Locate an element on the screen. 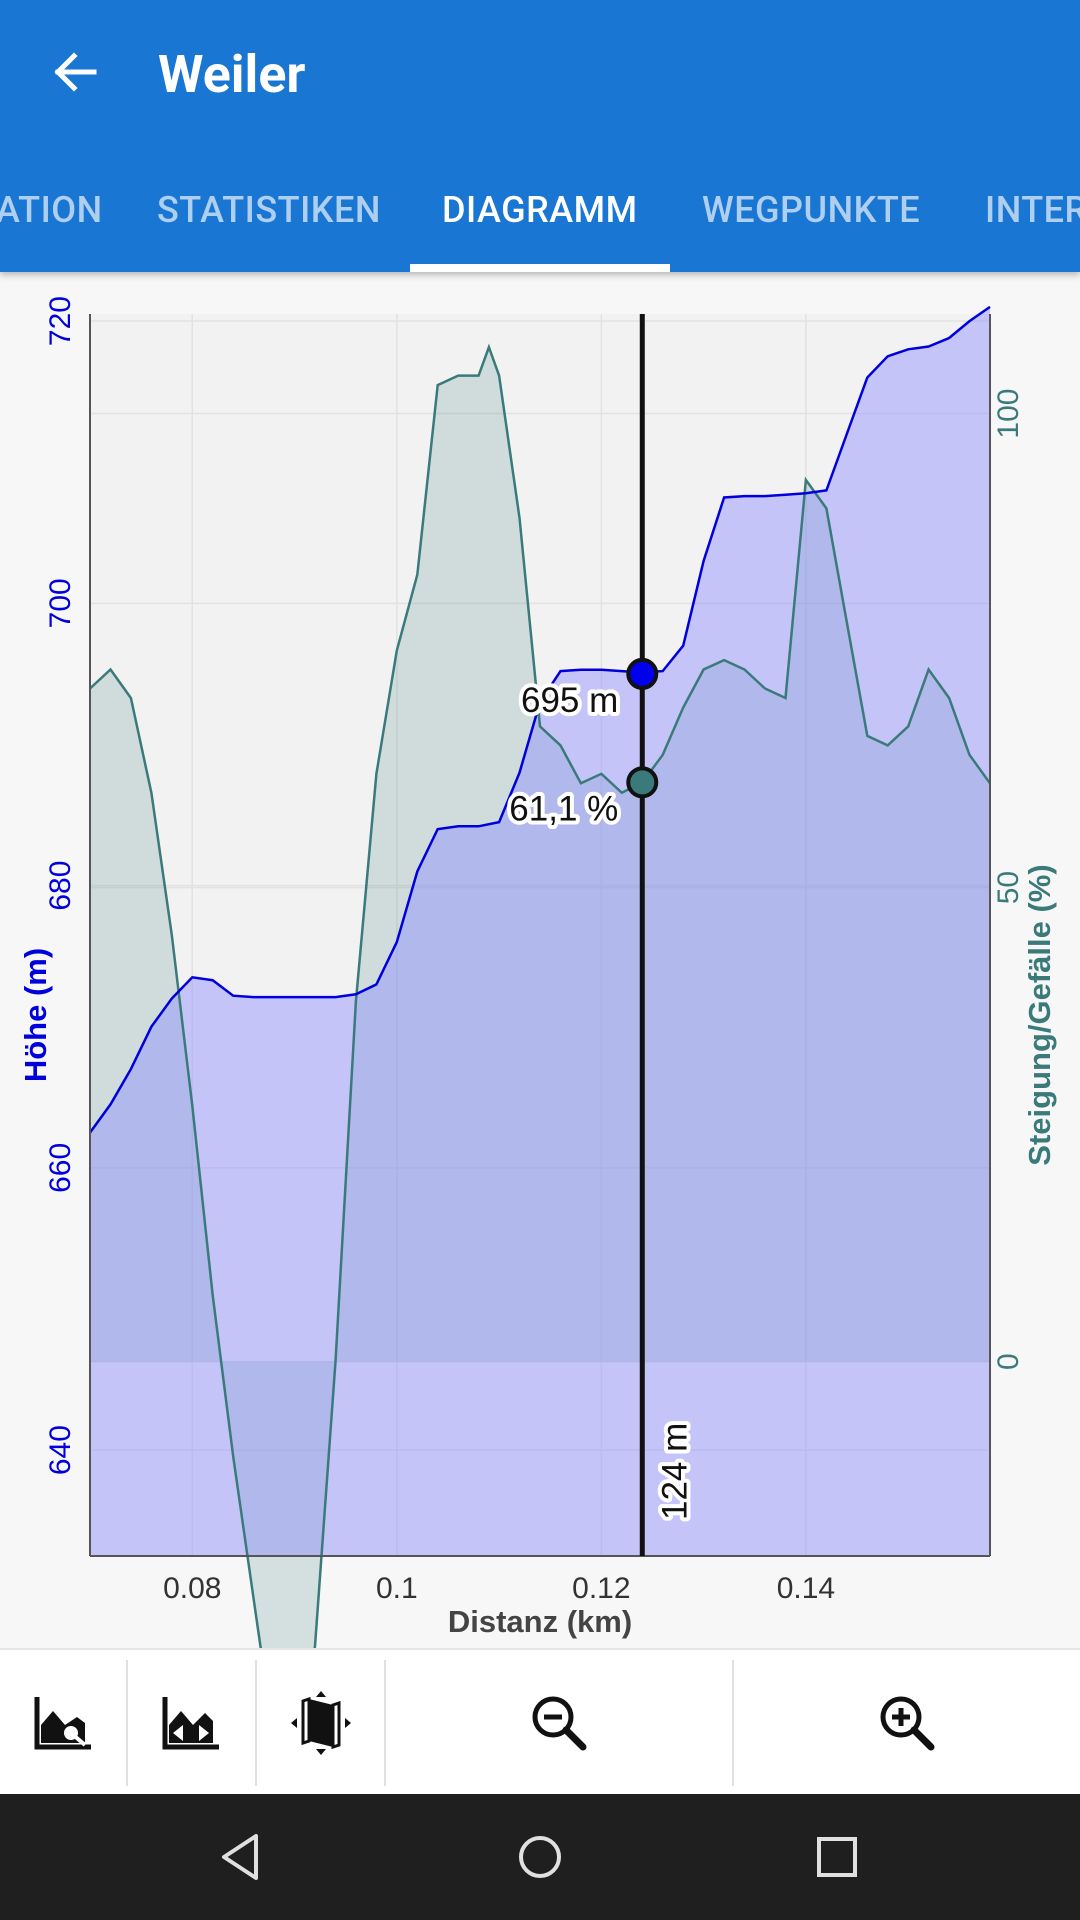 Image resolution: width=1080 pixels, height=1920 pixels. distance-readout: 124 m is located at coordinates (674, 1471).